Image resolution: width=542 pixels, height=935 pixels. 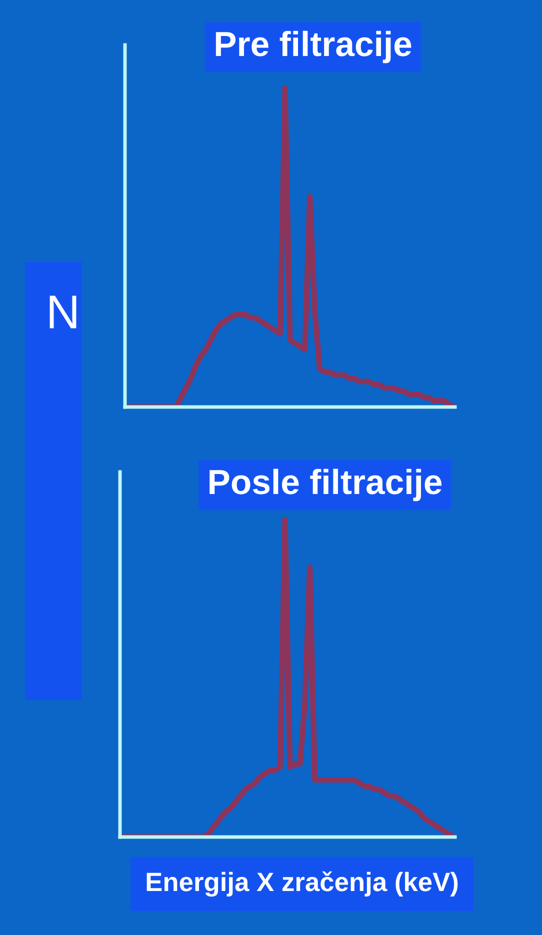 I want to click on y-axis-title: N, so click(x=63, y=312).